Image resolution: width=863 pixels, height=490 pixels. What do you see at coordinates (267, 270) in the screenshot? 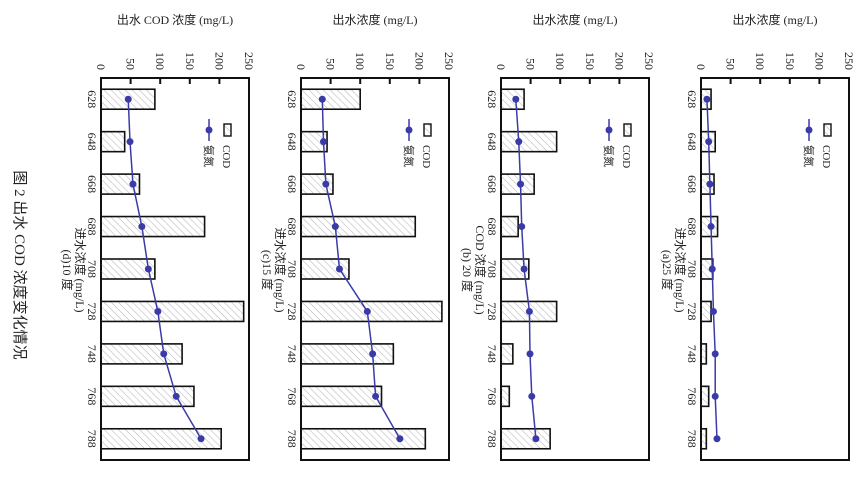
I see `panel-subtitle: (c)15 度` at bounding box center [267, 270].